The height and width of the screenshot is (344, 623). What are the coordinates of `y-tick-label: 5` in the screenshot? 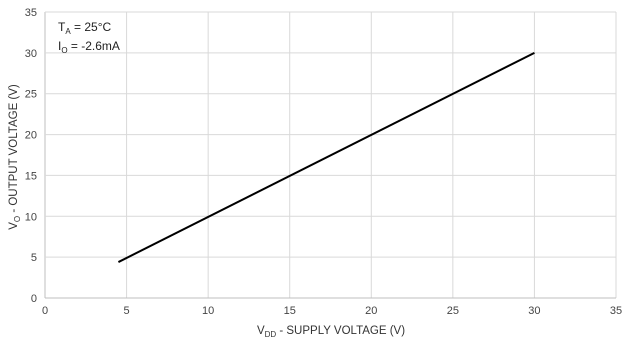 It's located at (34, 258).